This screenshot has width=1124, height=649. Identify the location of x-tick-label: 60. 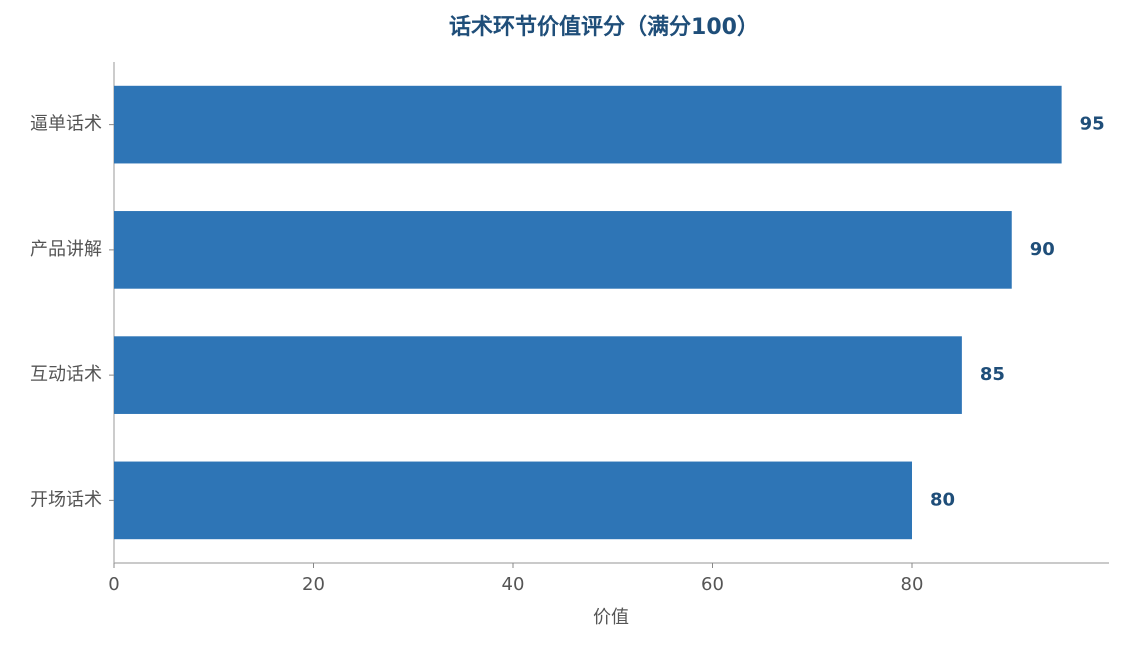
(712, 584).